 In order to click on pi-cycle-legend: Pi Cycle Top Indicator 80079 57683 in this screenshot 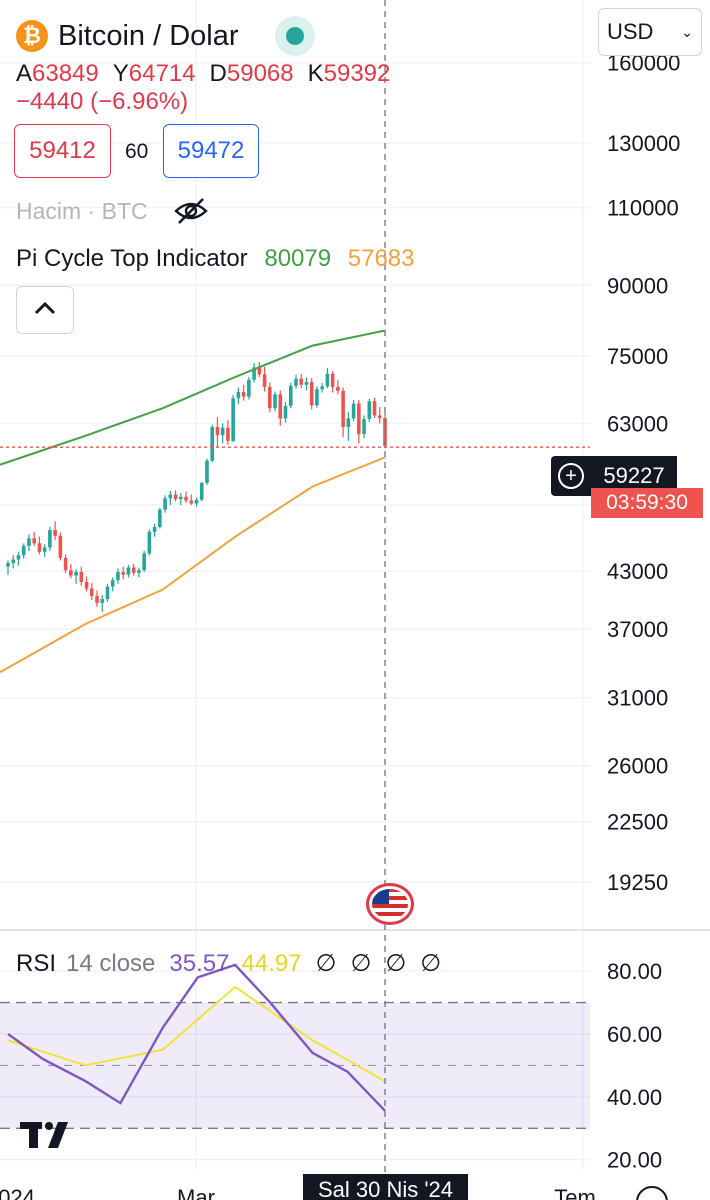, I will do `click(215, 259)`.